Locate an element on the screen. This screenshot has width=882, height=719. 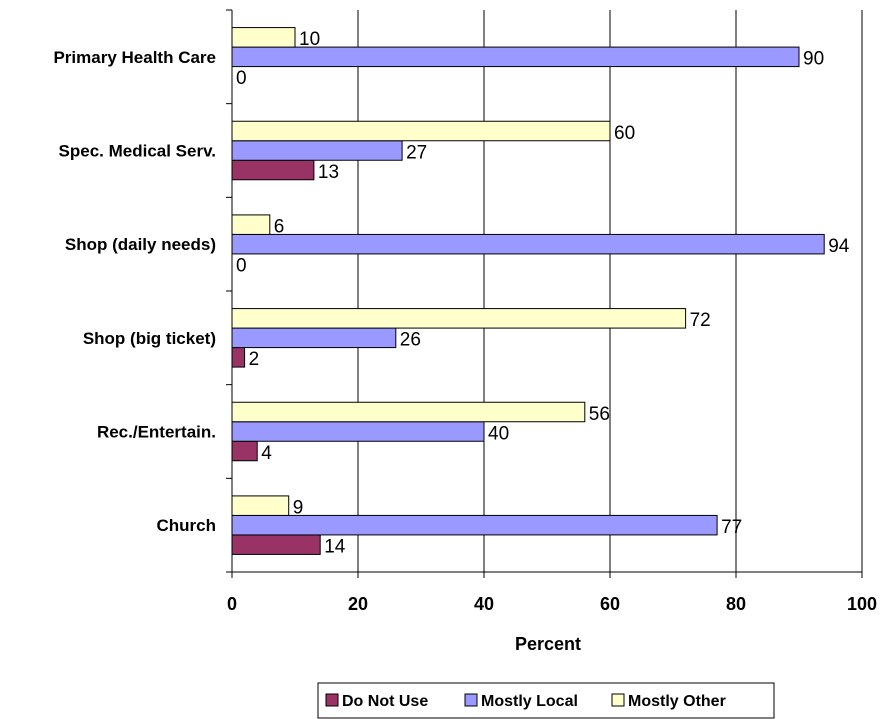
x-tick-label: 0 is located at coordinates (232, 604).